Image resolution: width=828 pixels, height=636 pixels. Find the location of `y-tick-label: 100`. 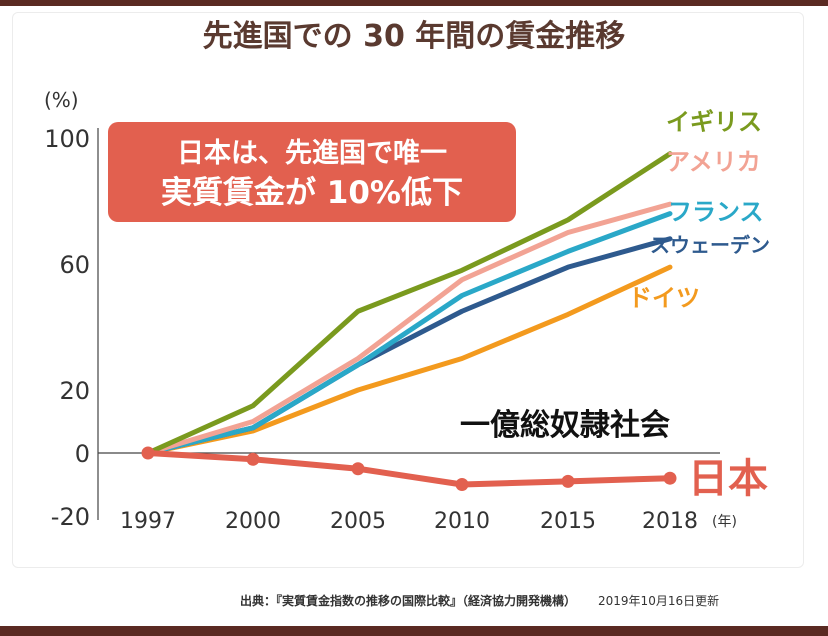

y-tick-label: 100 is located at coordinates (67, 139).